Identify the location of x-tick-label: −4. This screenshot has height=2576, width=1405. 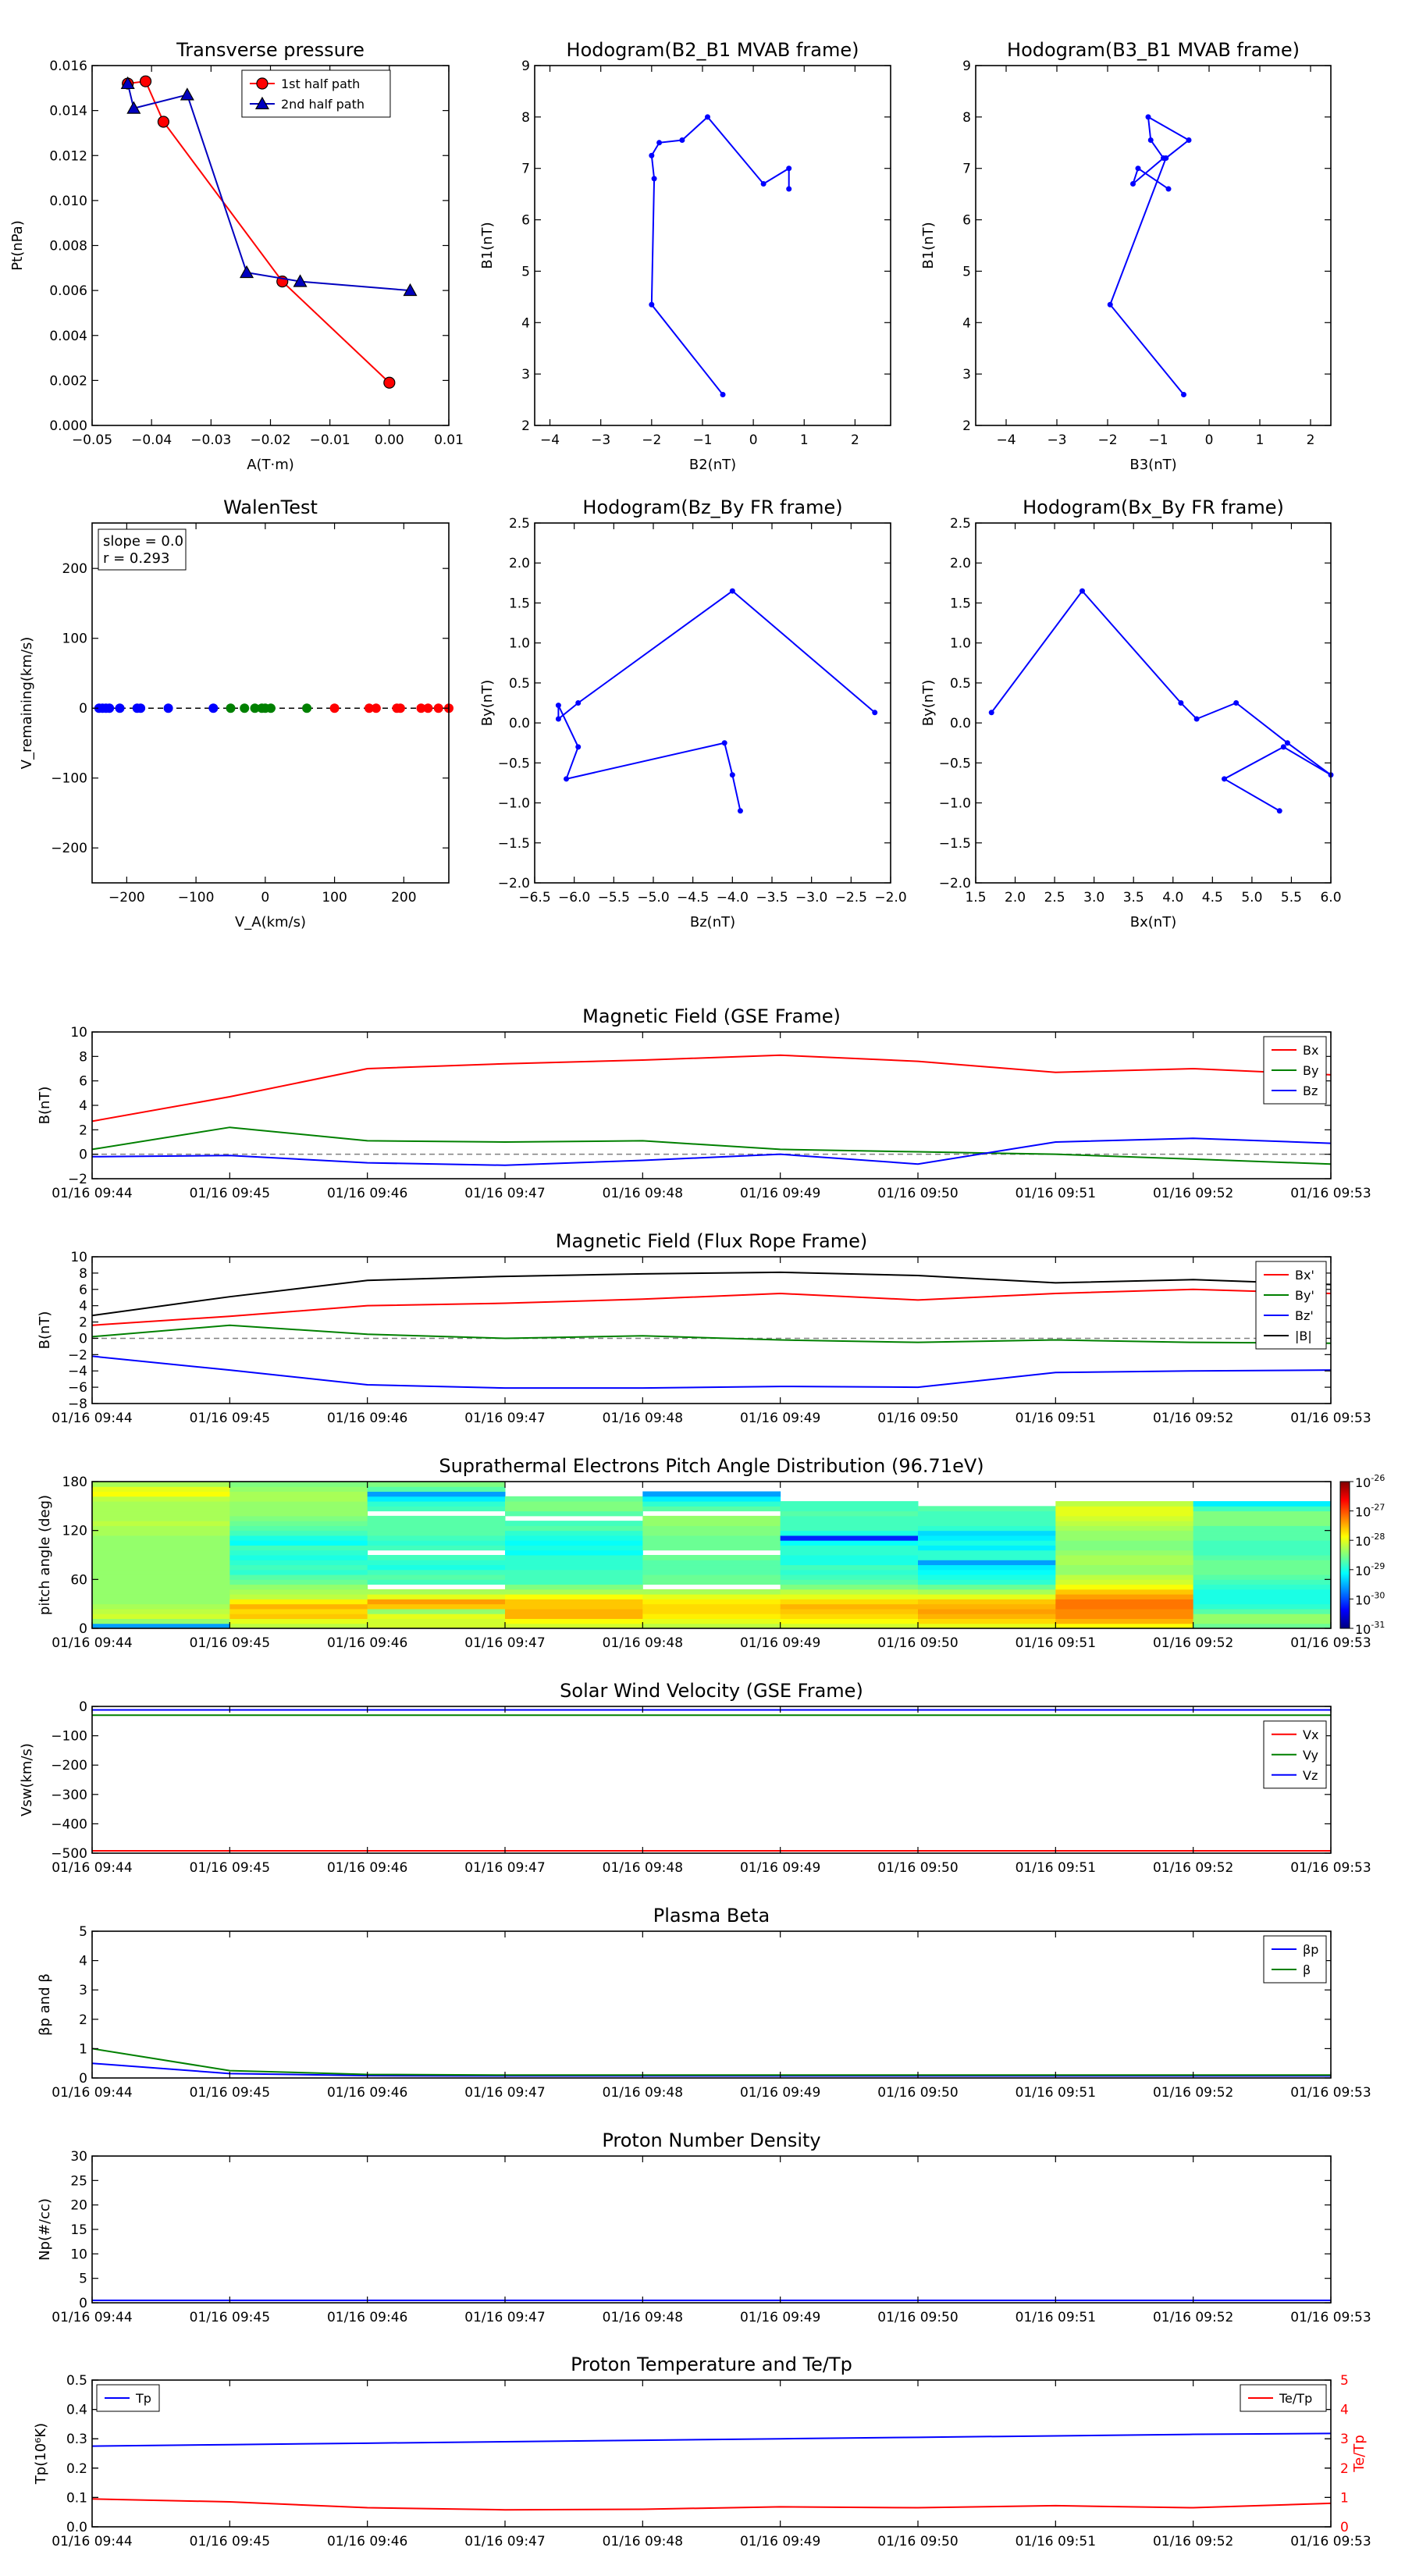
(550, 440).